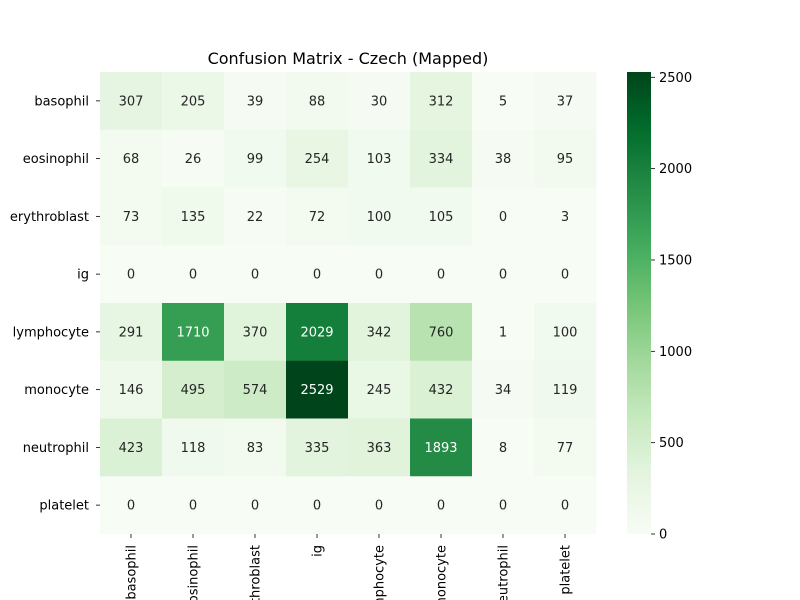 Image resolution: width=800 pixels, height=600 pixels. I want to click on cell-value-platelet-monocyte: 0, so click(441, 506).